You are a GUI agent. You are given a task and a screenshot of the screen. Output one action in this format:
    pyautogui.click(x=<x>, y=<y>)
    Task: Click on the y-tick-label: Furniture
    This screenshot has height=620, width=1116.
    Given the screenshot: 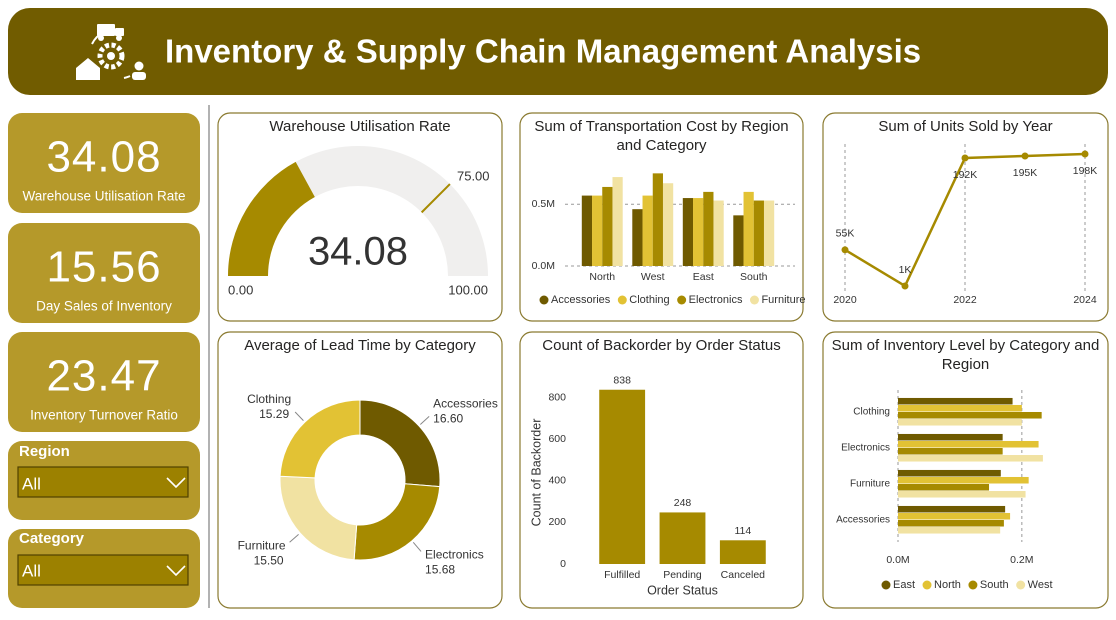 What is the action you would take?
    pyautogui.click(x=870, y=484)
    